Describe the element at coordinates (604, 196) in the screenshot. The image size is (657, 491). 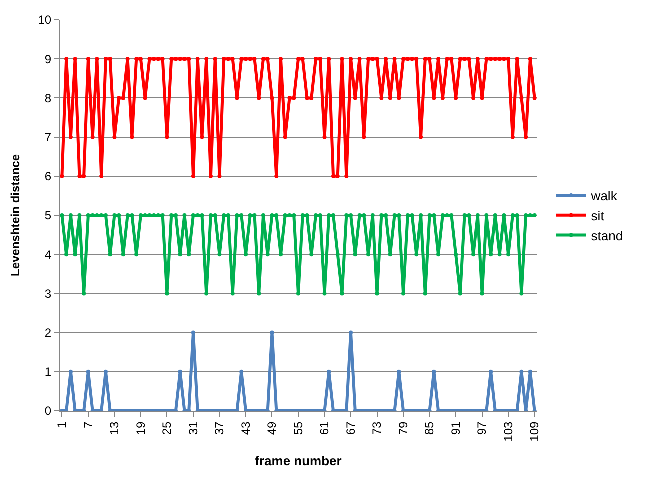
I see `legend-label: walk` at that location.